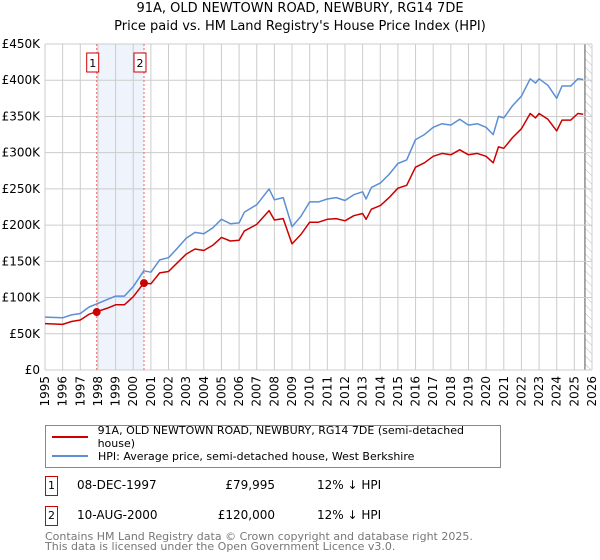  Describe the element at coordinates (51, 486) in the screenshot. I see `transaction-badge: 1` at that location.